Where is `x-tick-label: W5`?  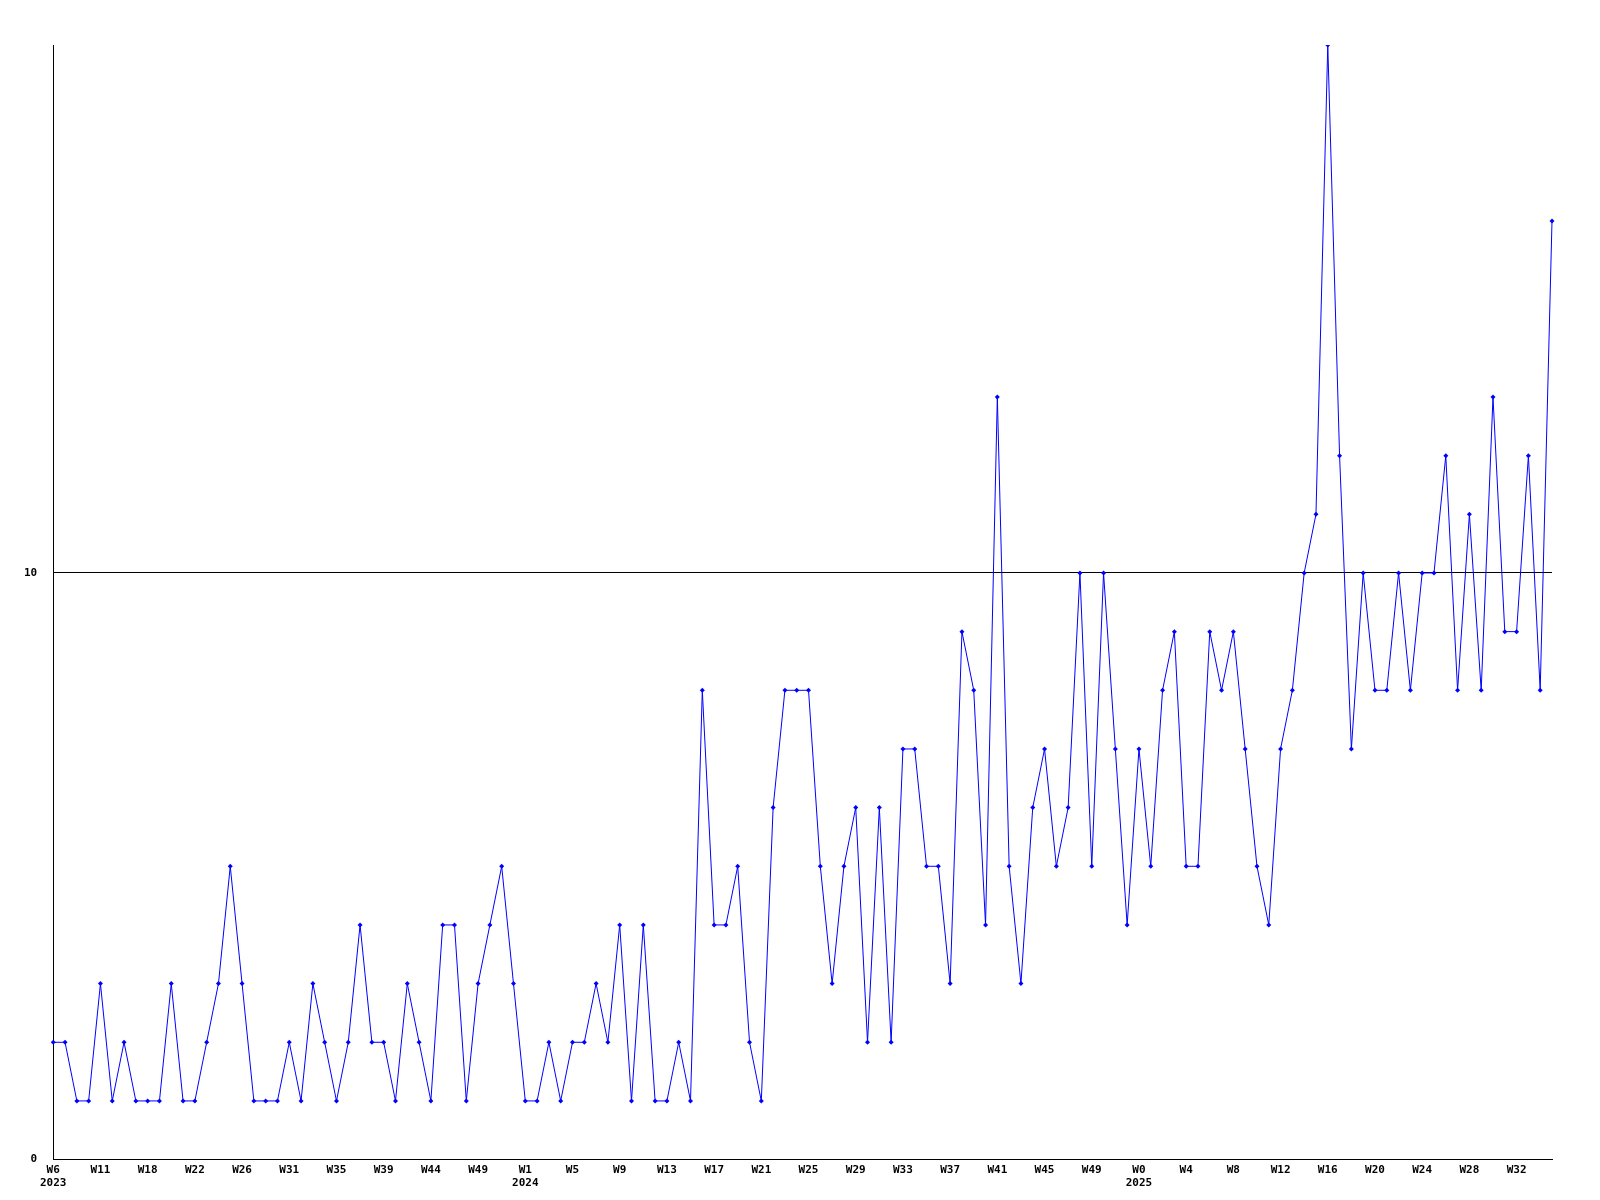
x-tick-label: W5 is located at coordinates (572, 1170).